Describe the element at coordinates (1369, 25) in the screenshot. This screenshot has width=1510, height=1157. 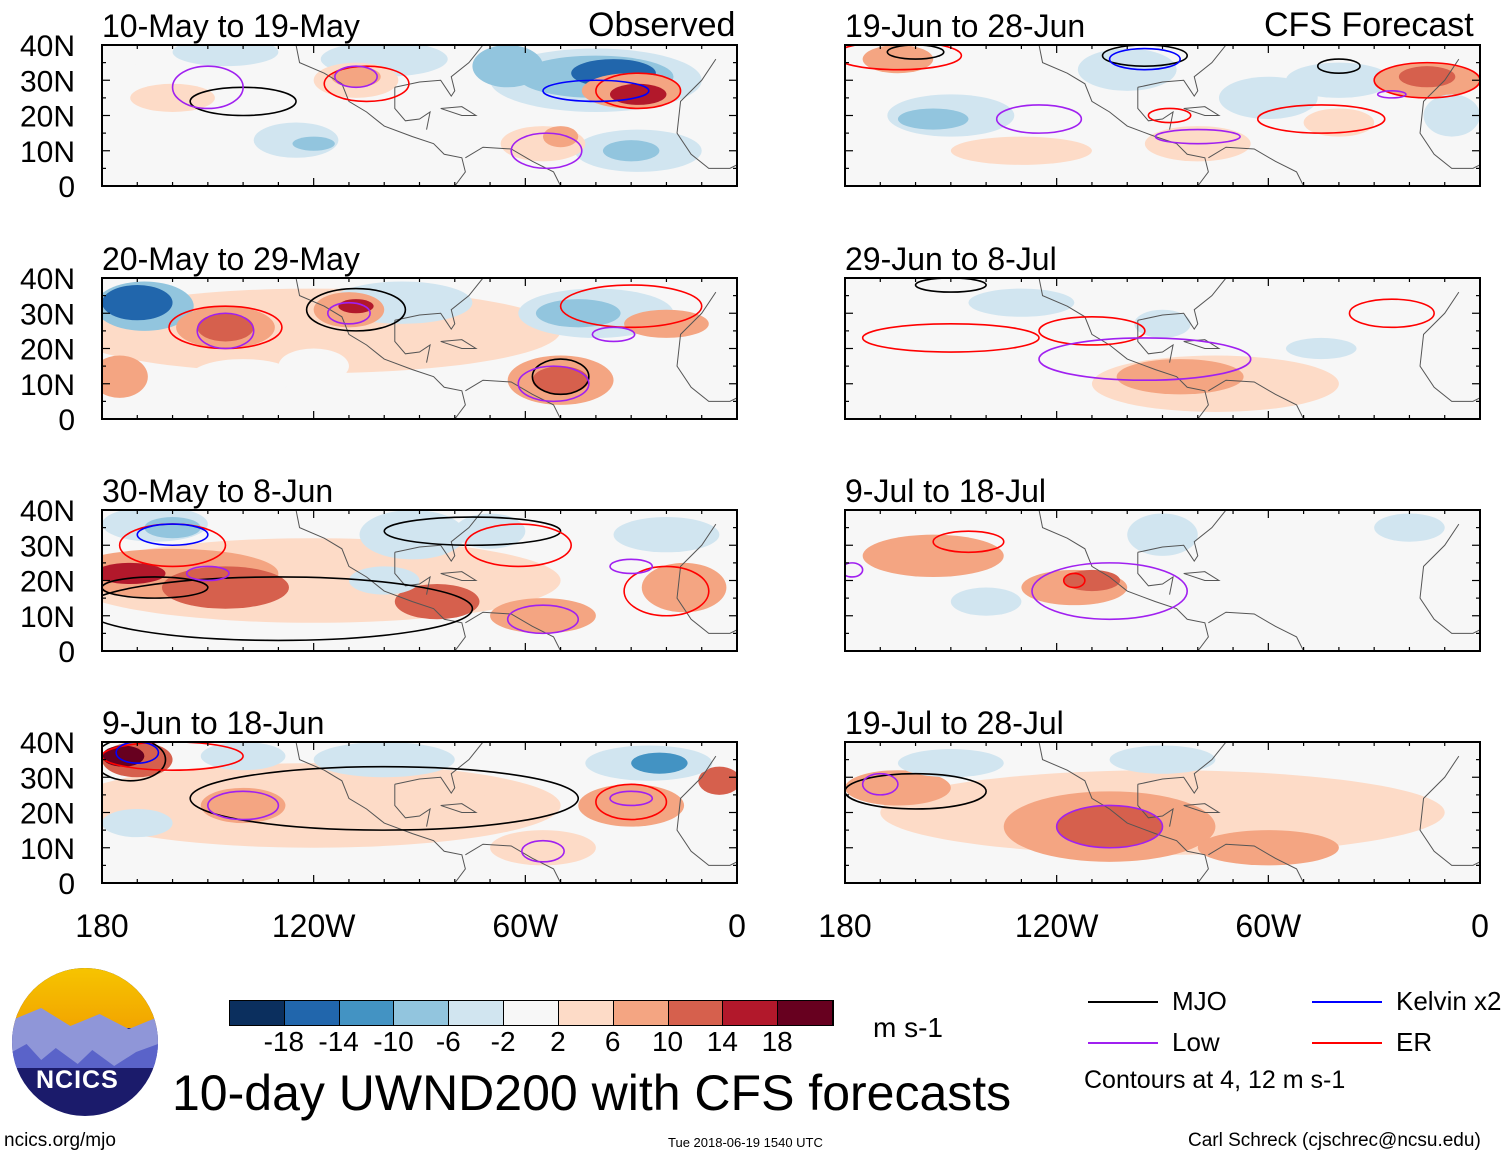
I see `right-column-header: CFS Forecast` at that location.